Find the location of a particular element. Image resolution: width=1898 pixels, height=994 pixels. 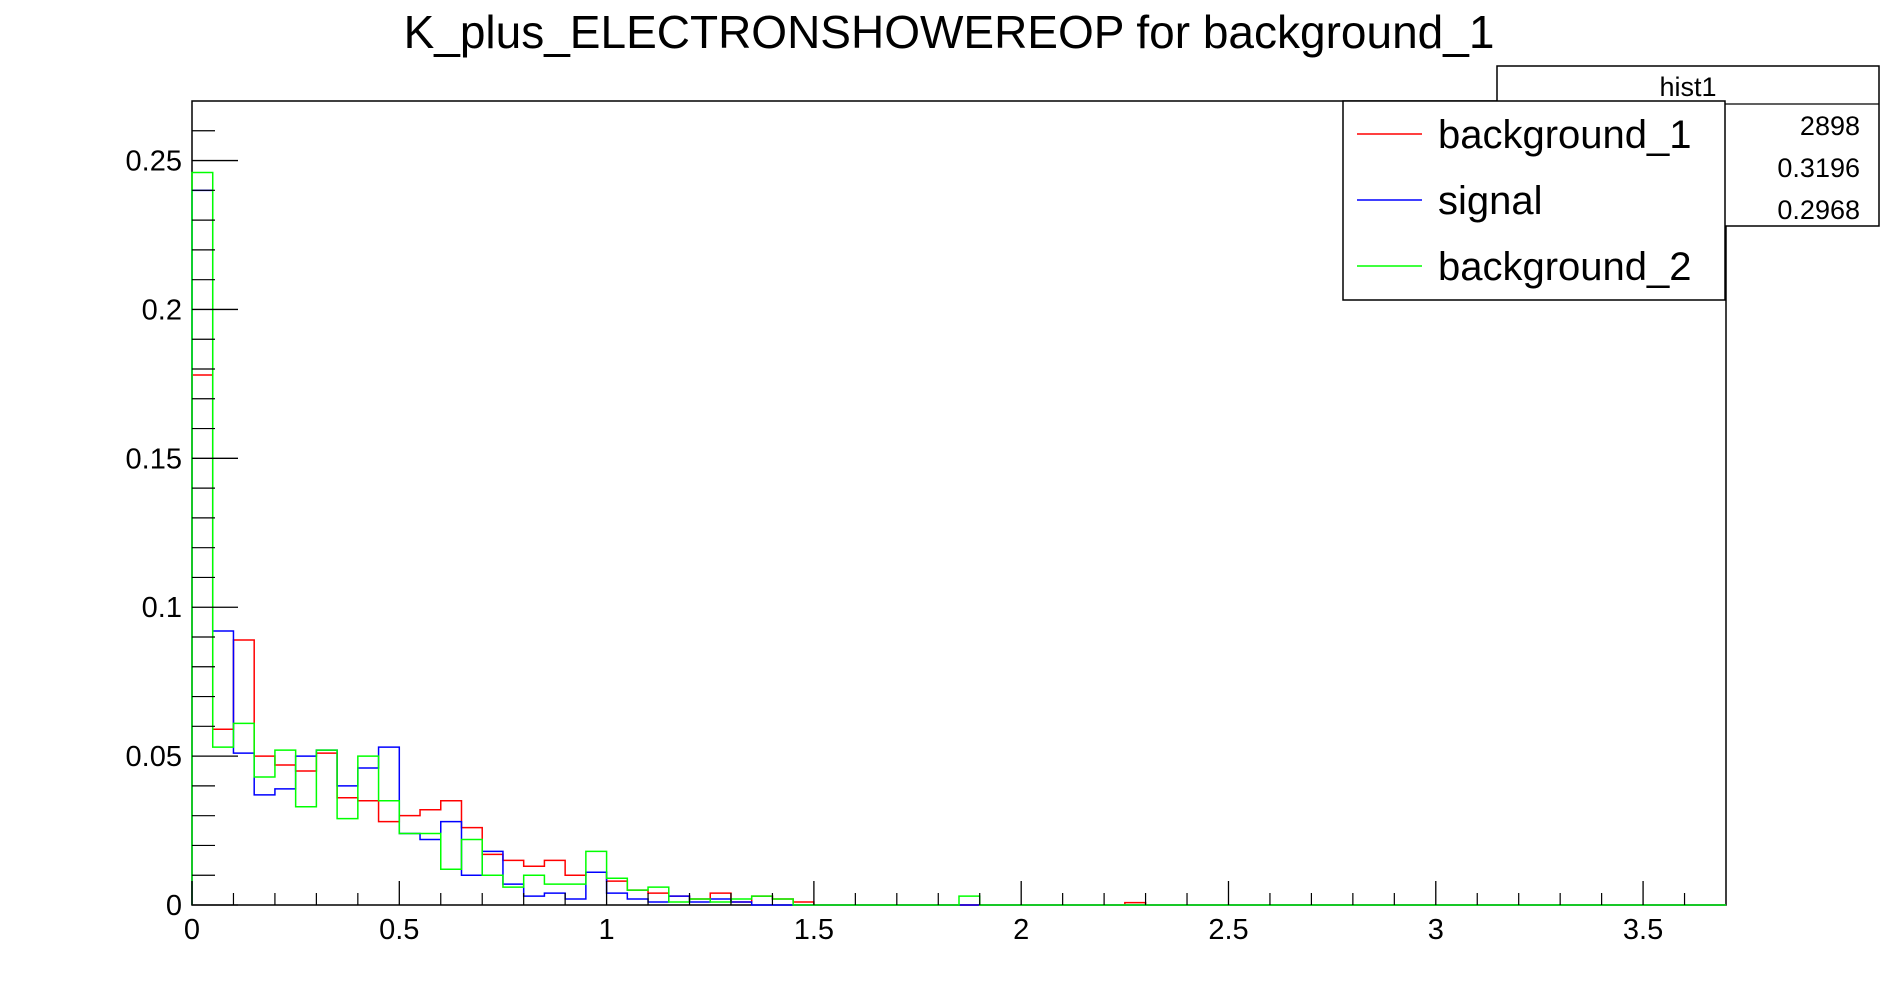

x-tick-label: 3 is located at coordinates (1436, 930).